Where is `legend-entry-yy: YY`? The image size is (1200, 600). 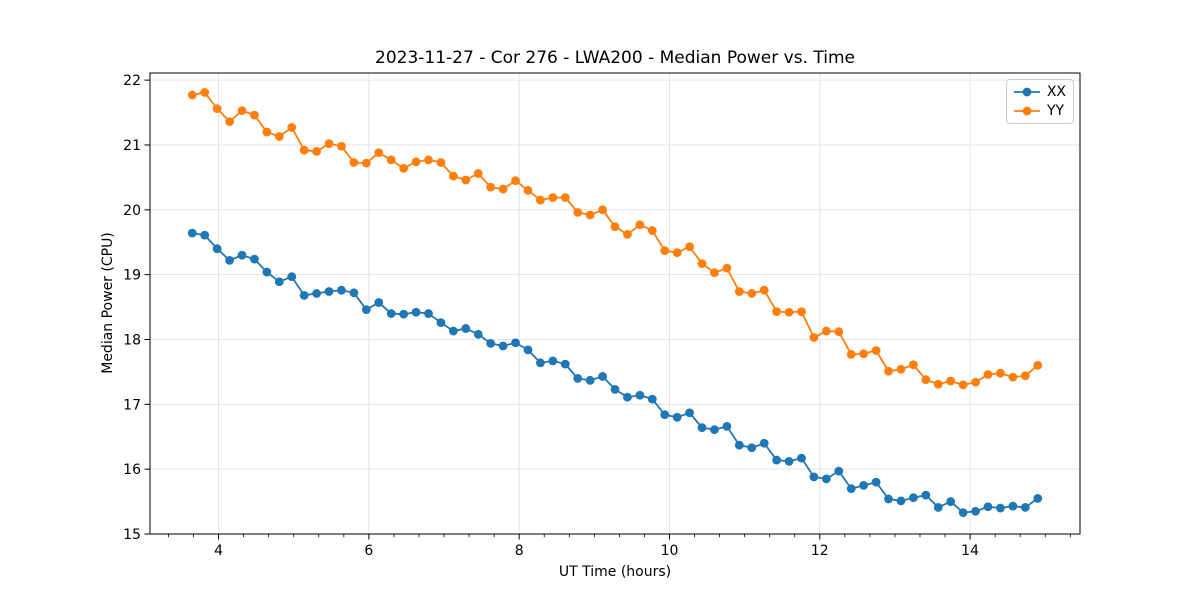 legend-entry-yy: YY is located at coordinates (1040, 111).